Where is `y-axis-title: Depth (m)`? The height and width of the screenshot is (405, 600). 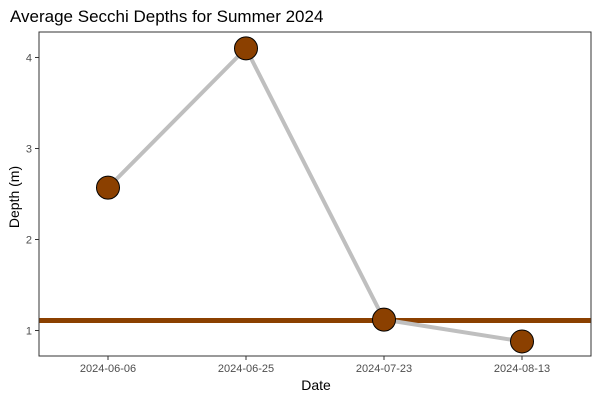
y-axis-title: Depth (m) is located at coordinates (14, 197).